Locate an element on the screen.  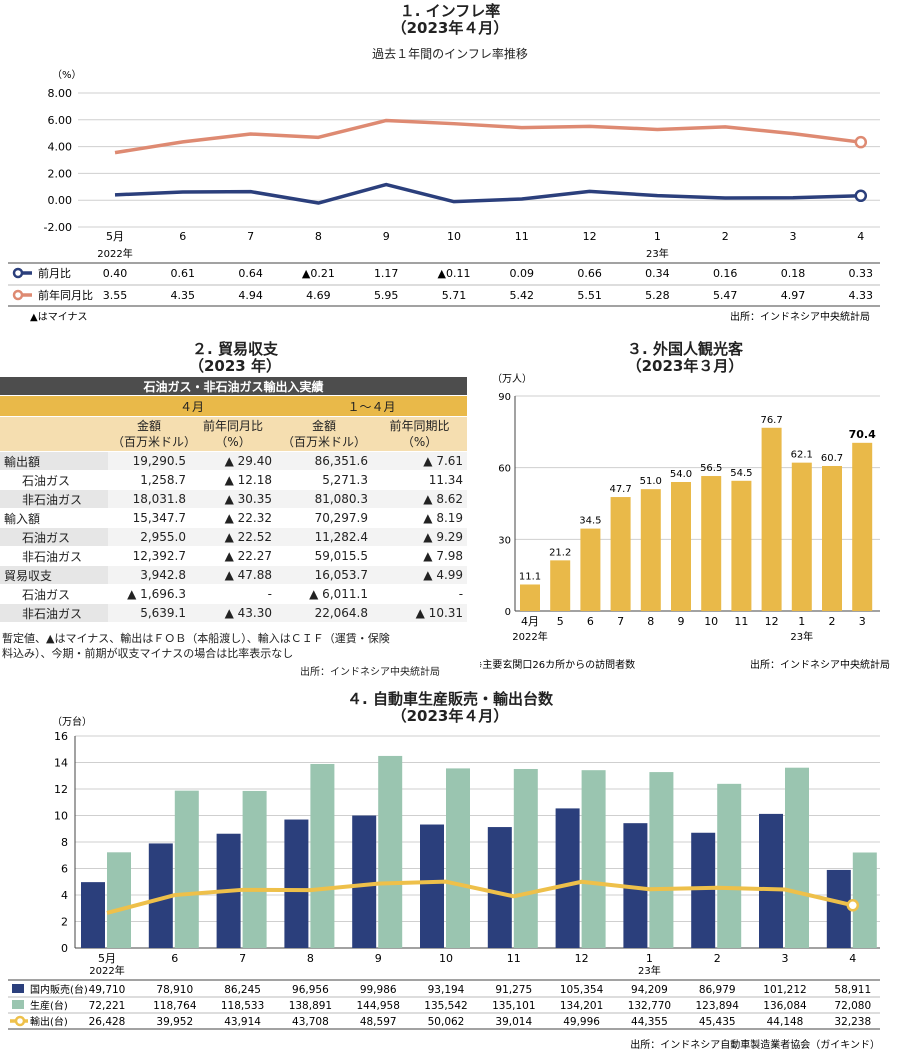
x-tick-label: 4月 is located at coordinates (530, 621).